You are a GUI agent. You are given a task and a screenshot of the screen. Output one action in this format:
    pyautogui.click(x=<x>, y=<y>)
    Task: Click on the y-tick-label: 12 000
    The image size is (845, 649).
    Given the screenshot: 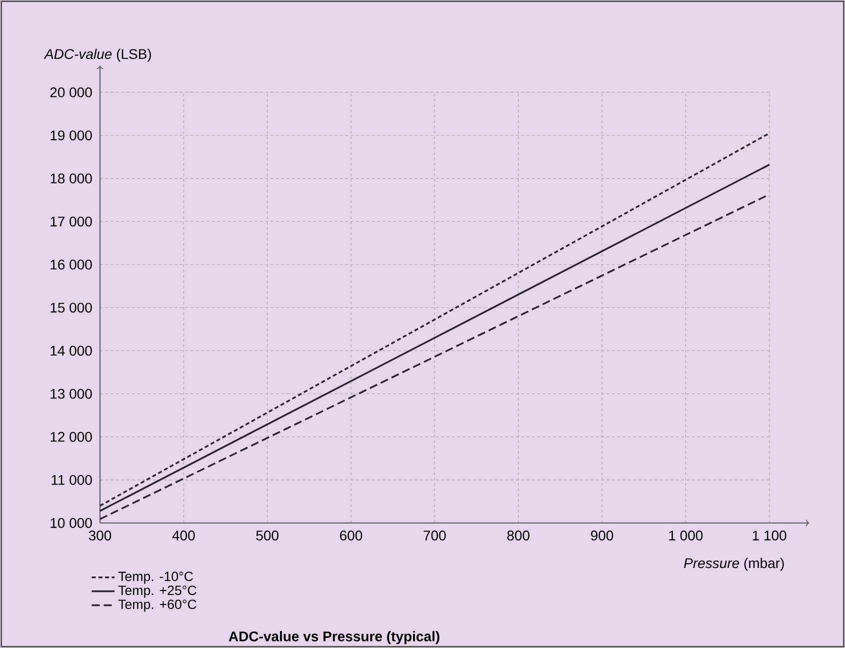 What is the action you would take?
    pyautogui.click(x=71, y=437)
    